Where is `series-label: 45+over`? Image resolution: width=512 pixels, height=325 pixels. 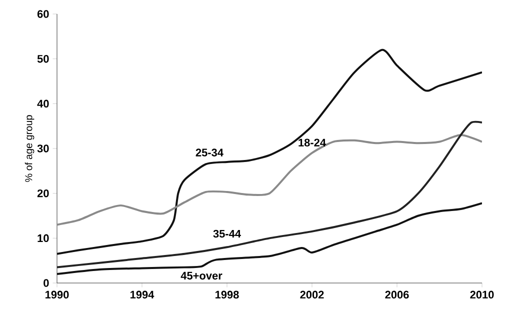
series-label: 45+over is located at coordinates (201, 276).